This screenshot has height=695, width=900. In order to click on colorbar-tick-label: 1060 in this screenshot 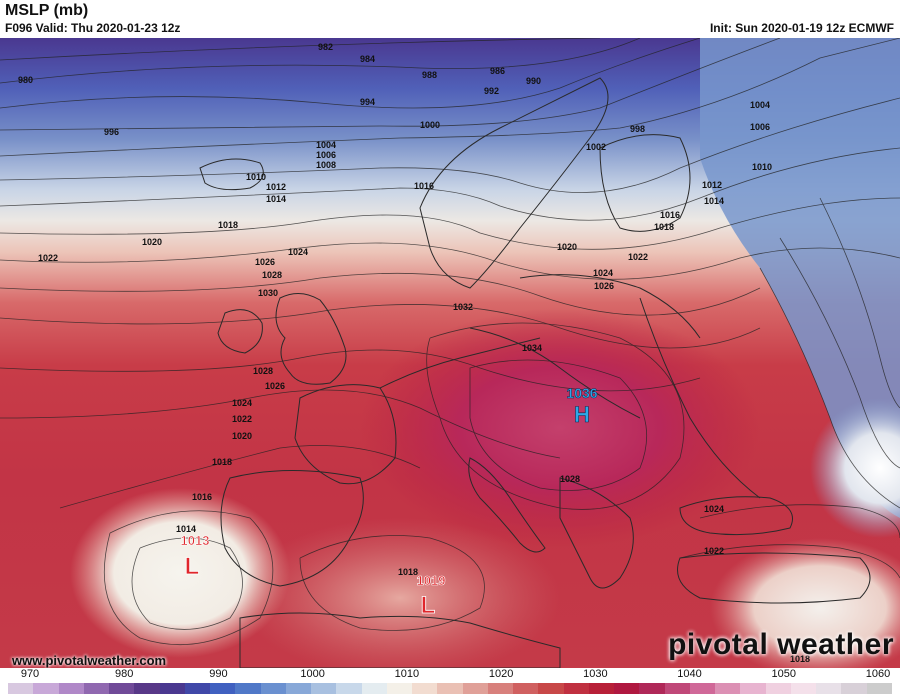, I will do `click(878, 674)`.